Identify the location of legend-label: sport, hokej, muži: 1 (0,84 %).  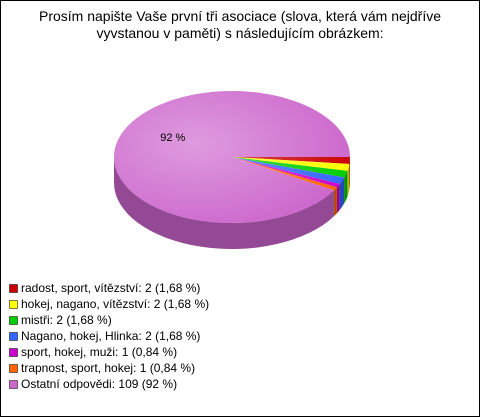
(99, 352).